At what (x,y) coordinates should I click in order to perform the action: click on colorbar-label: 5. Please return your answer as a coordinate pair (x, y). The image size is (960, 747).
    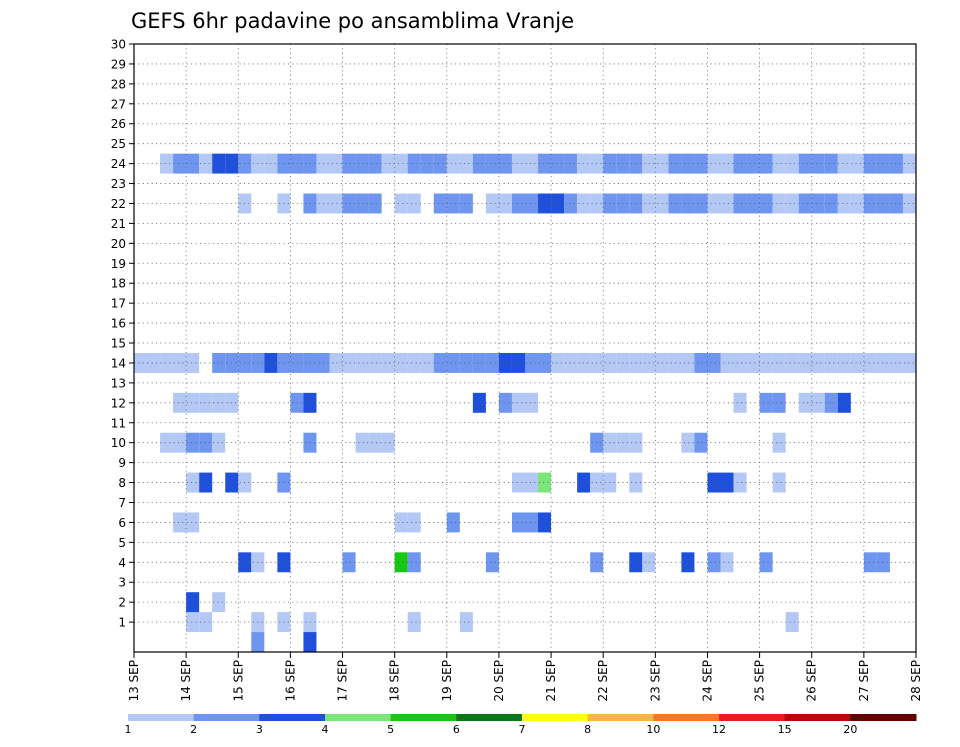
    Looking at the image, I should click on (390, 729).